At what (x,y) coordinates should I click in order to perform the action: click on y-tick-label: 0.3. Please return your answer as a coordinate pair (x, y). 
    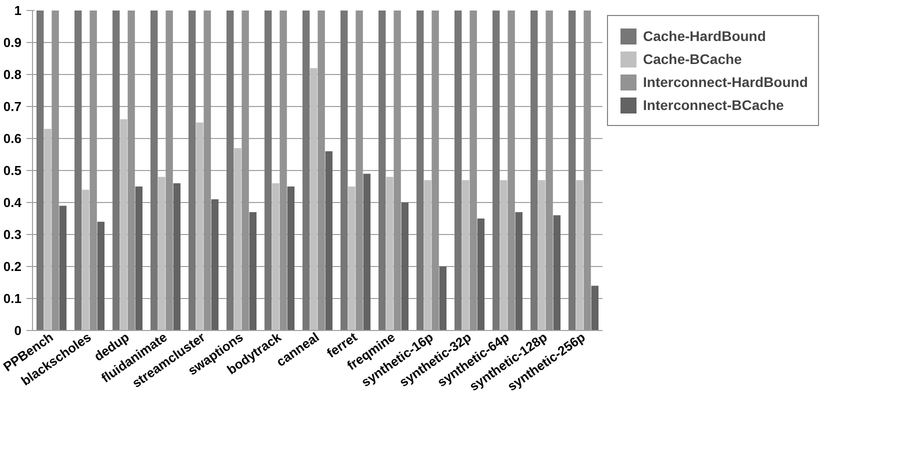
    Looking at the image, I should click on (12, 234).